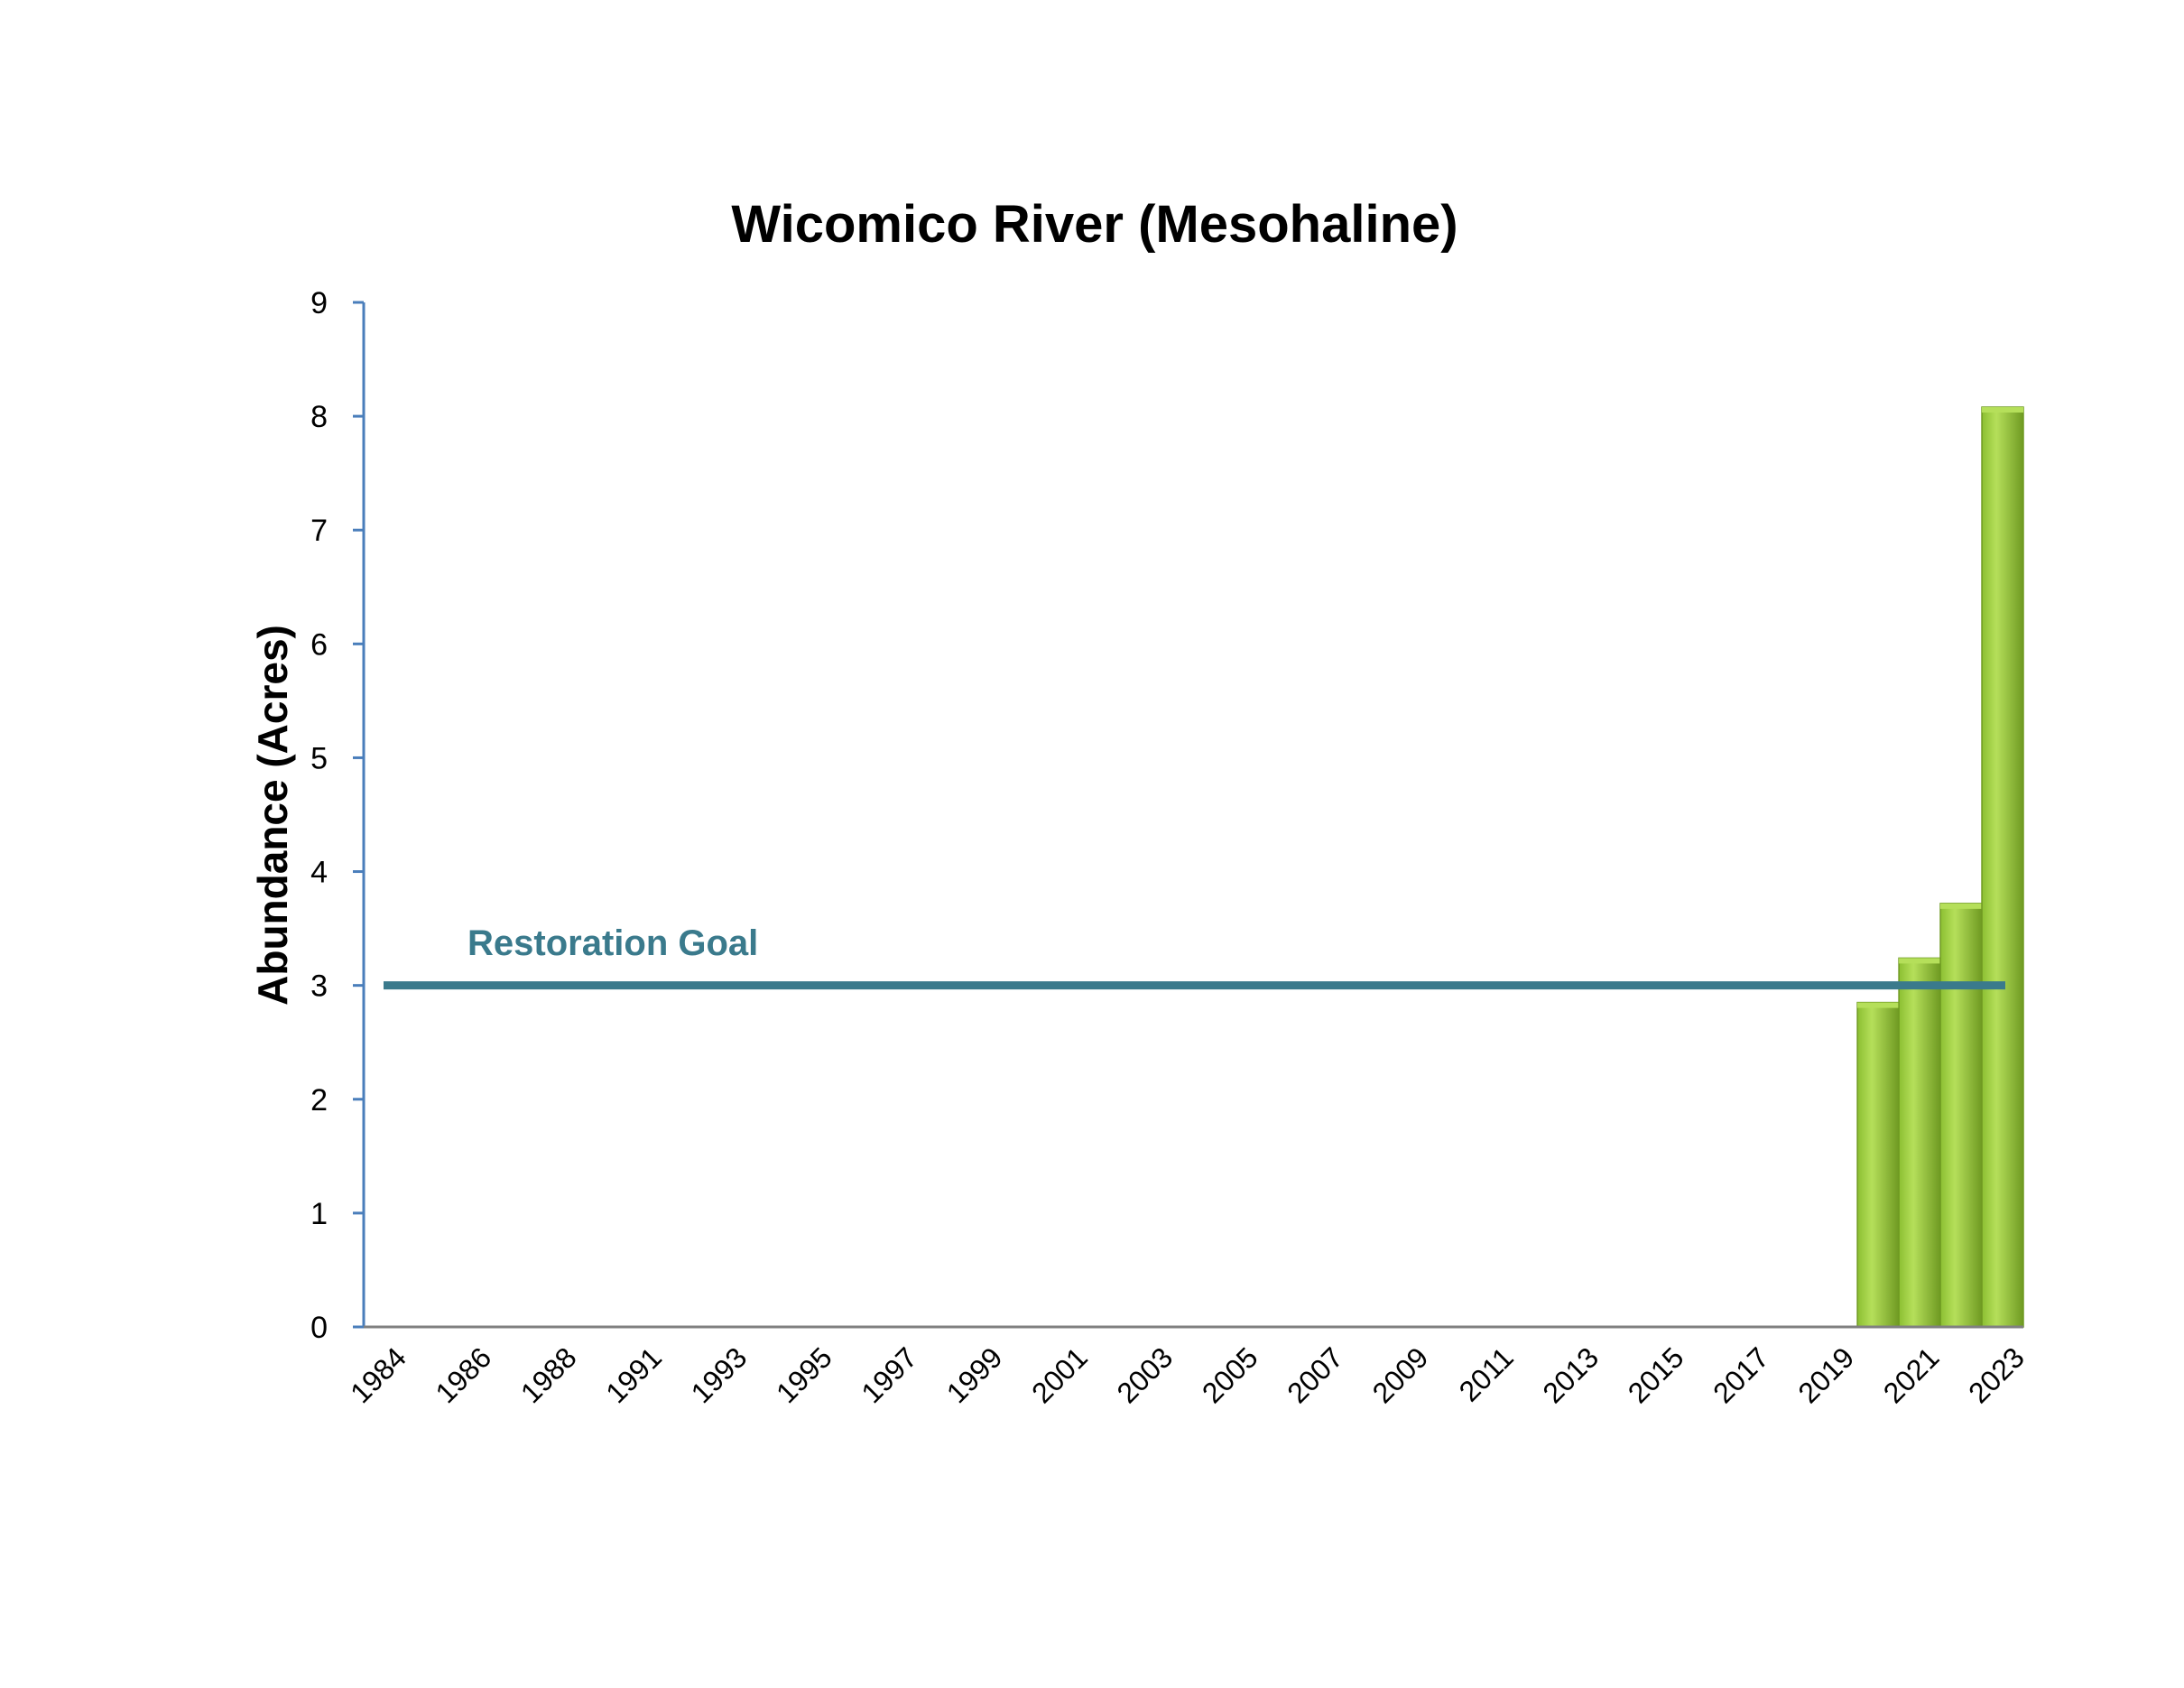 This screenshot has width=2184, height=1688. Describe the element at coordinates (719, 1375) in the screenshot. I see `x-tick-label: 1993` at that location.